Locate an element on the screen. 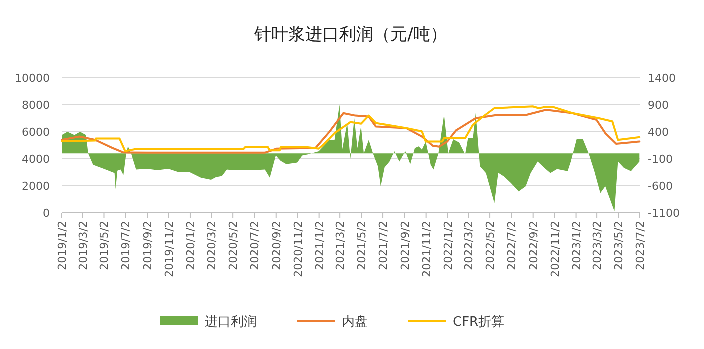 This screenshot has height=349, width=704. x-tick-label: 2021/7/2 is located at coordinates (383, 245).